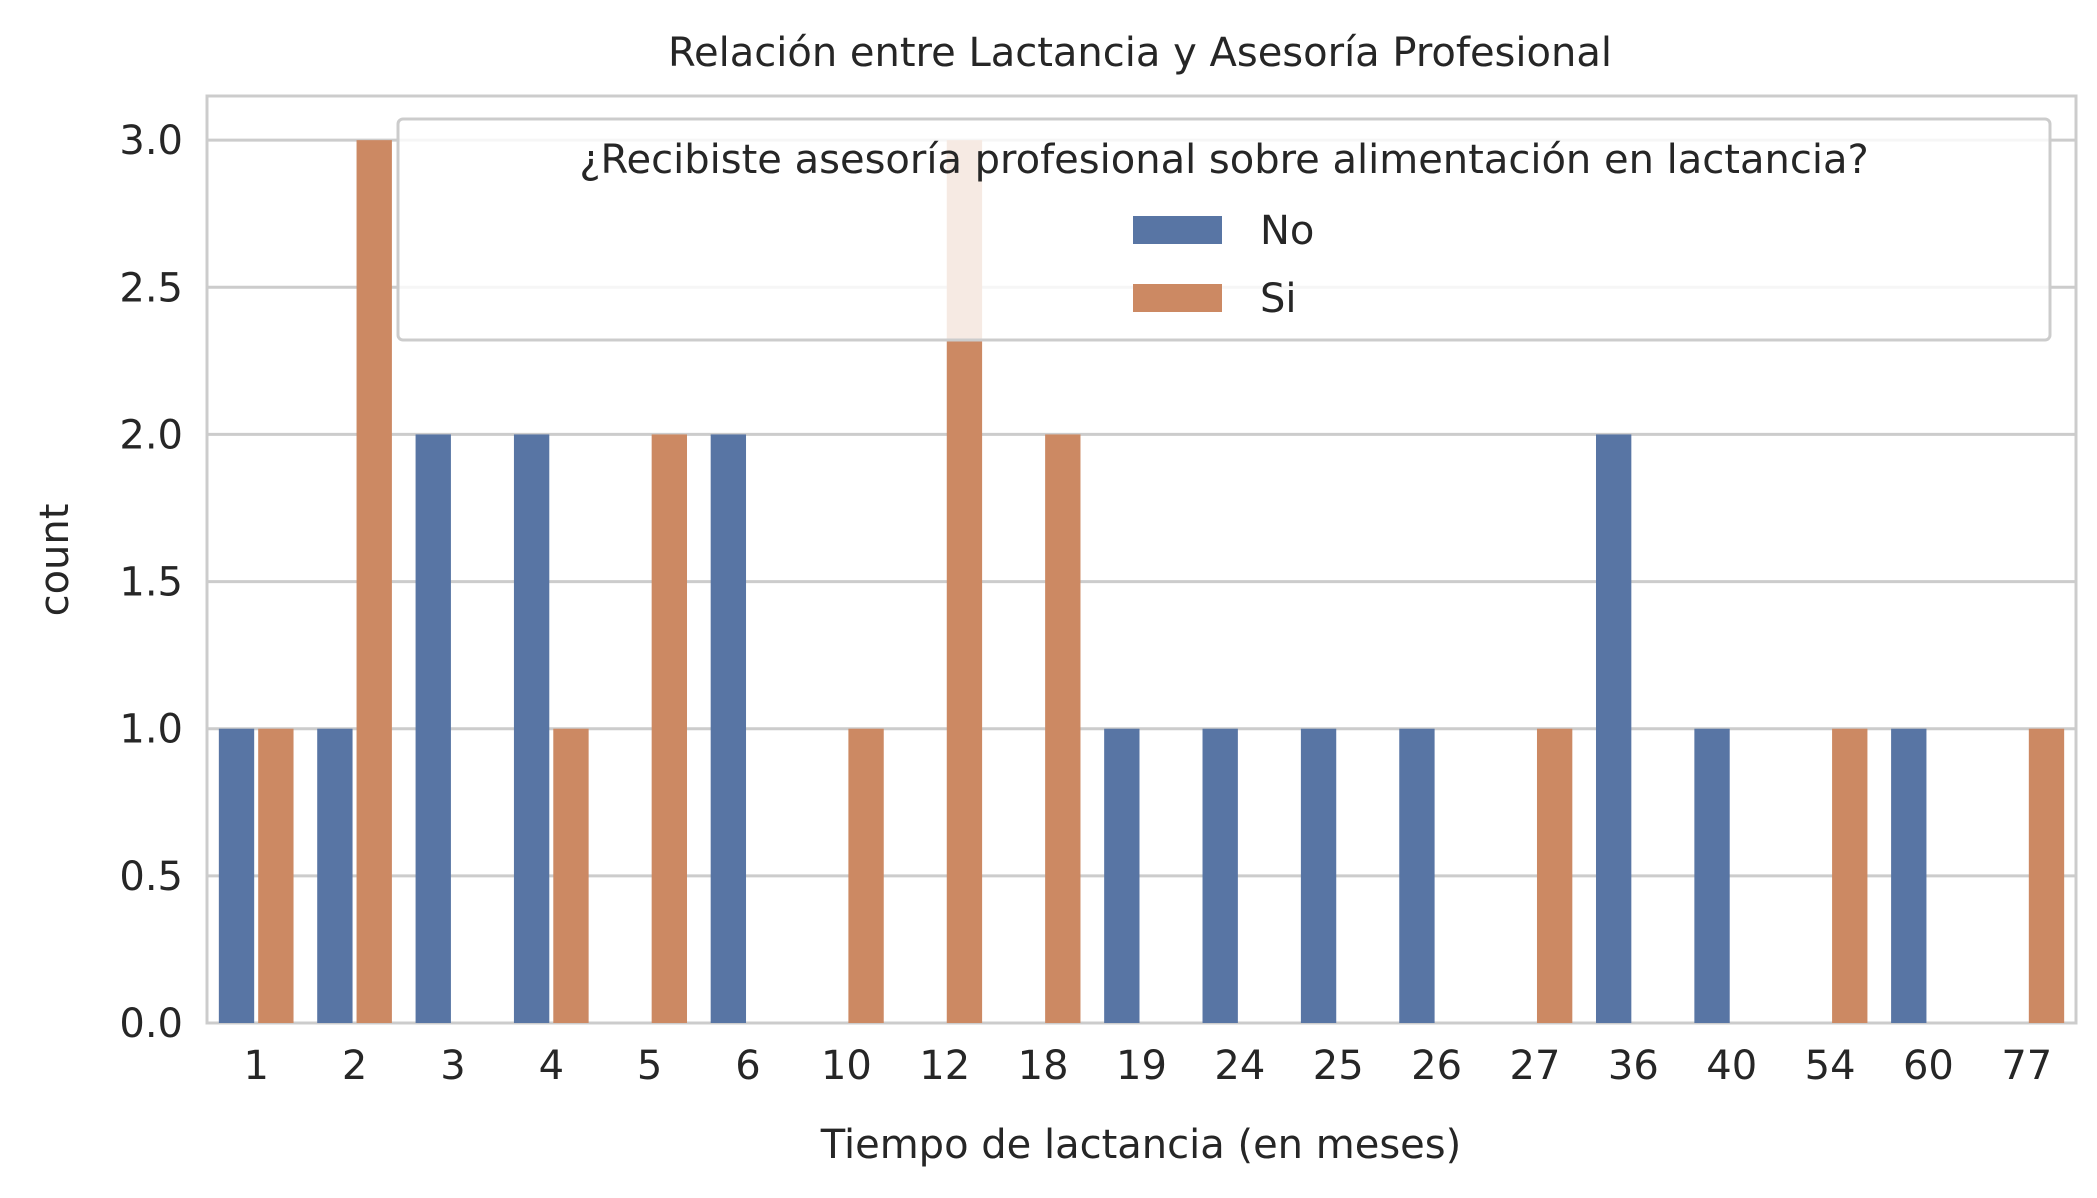 This screenshot has height=1198, width=2097. What do you see at coordinates (1338, 1066) in the screenshot?
I see `x-tick-label: 25` at bounding box center [1338, 1066].